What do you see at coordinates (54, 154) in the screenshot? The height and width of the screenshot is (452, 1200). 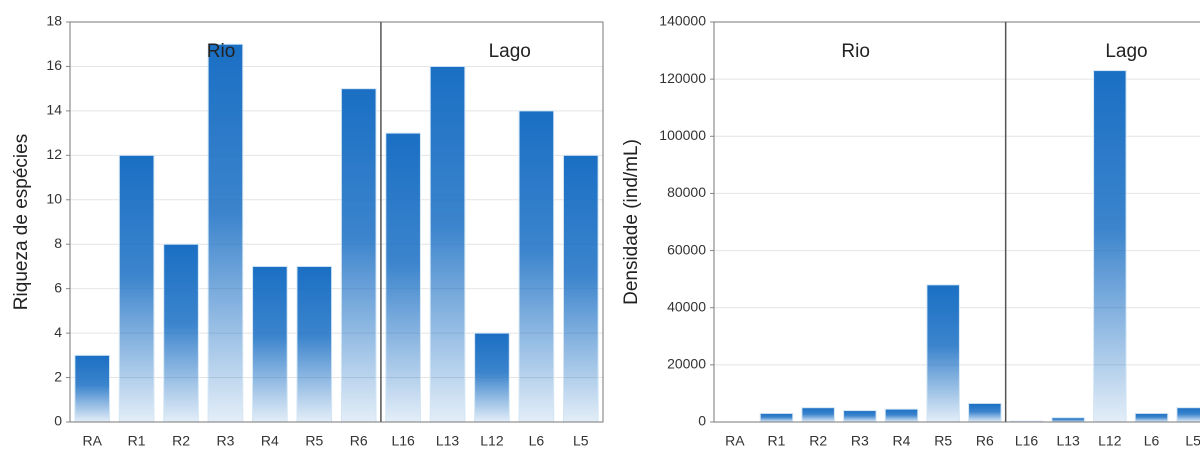 I see `y-tick-label: 12` at bounding box center [54, 154].